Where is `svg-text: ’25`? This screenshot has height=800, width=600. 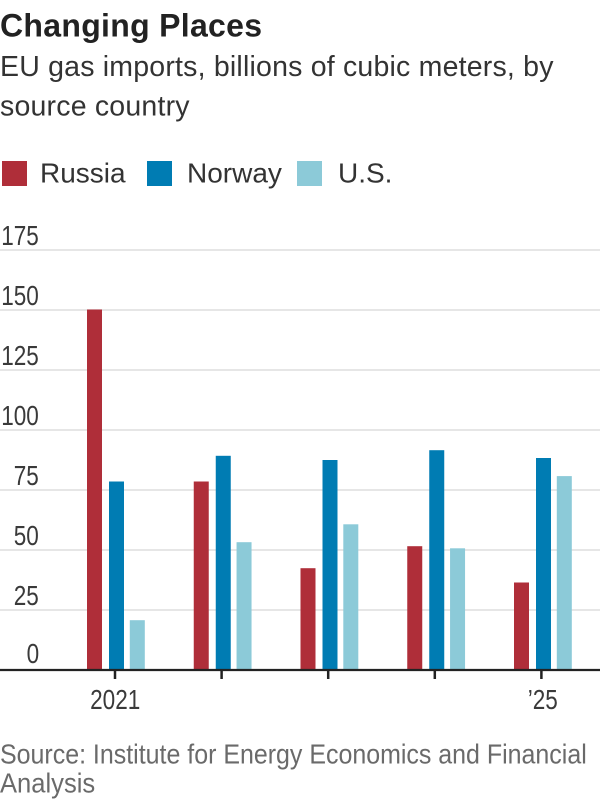
svg-text: ’25 is located at coordinates (543, 700).